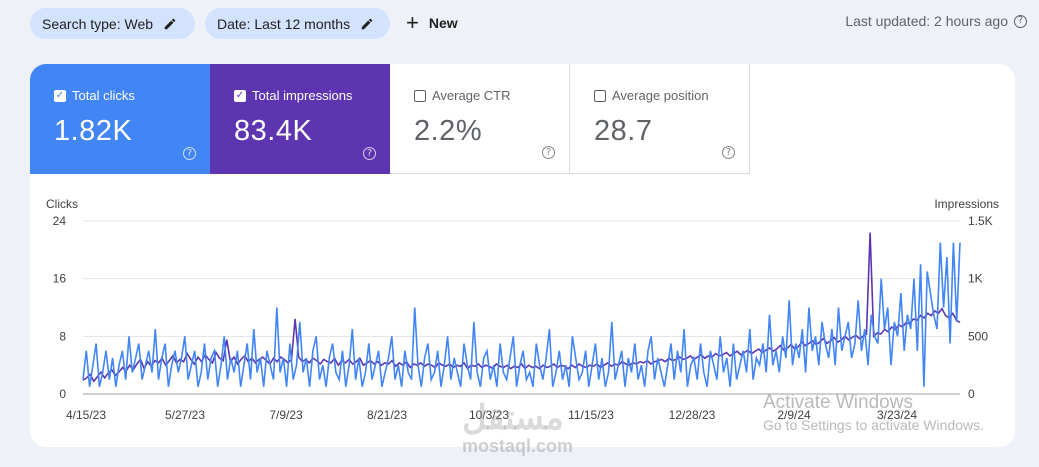  I want to click on metric-label: Average position, so click(660, 95).